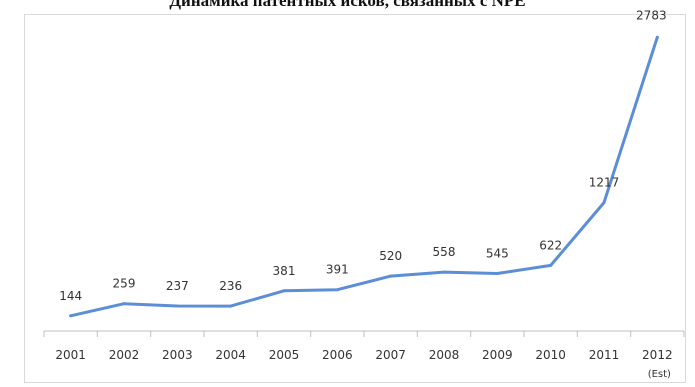 The width and height of the screenshot is (695, 387). What do you see at coordinates (444, 272) in the screenshot?
I see `data-point-2008` at bounding box center [444, 272].